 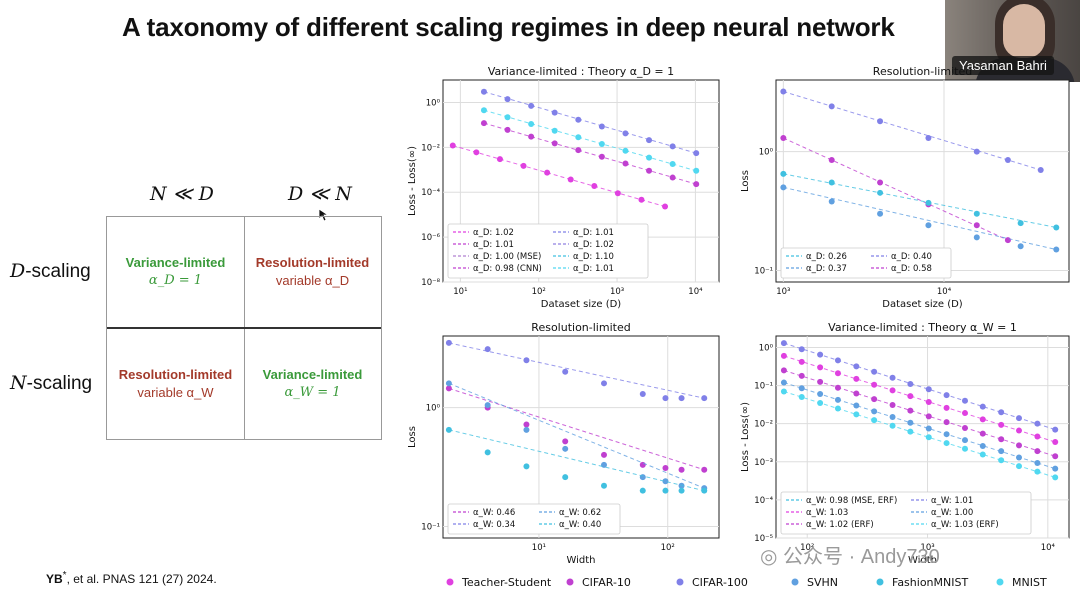 What do you see at coordinates (494, 525) in the screenshot?
I see `legend-label: α_W: 0.34` at bounding box center [494, 525].